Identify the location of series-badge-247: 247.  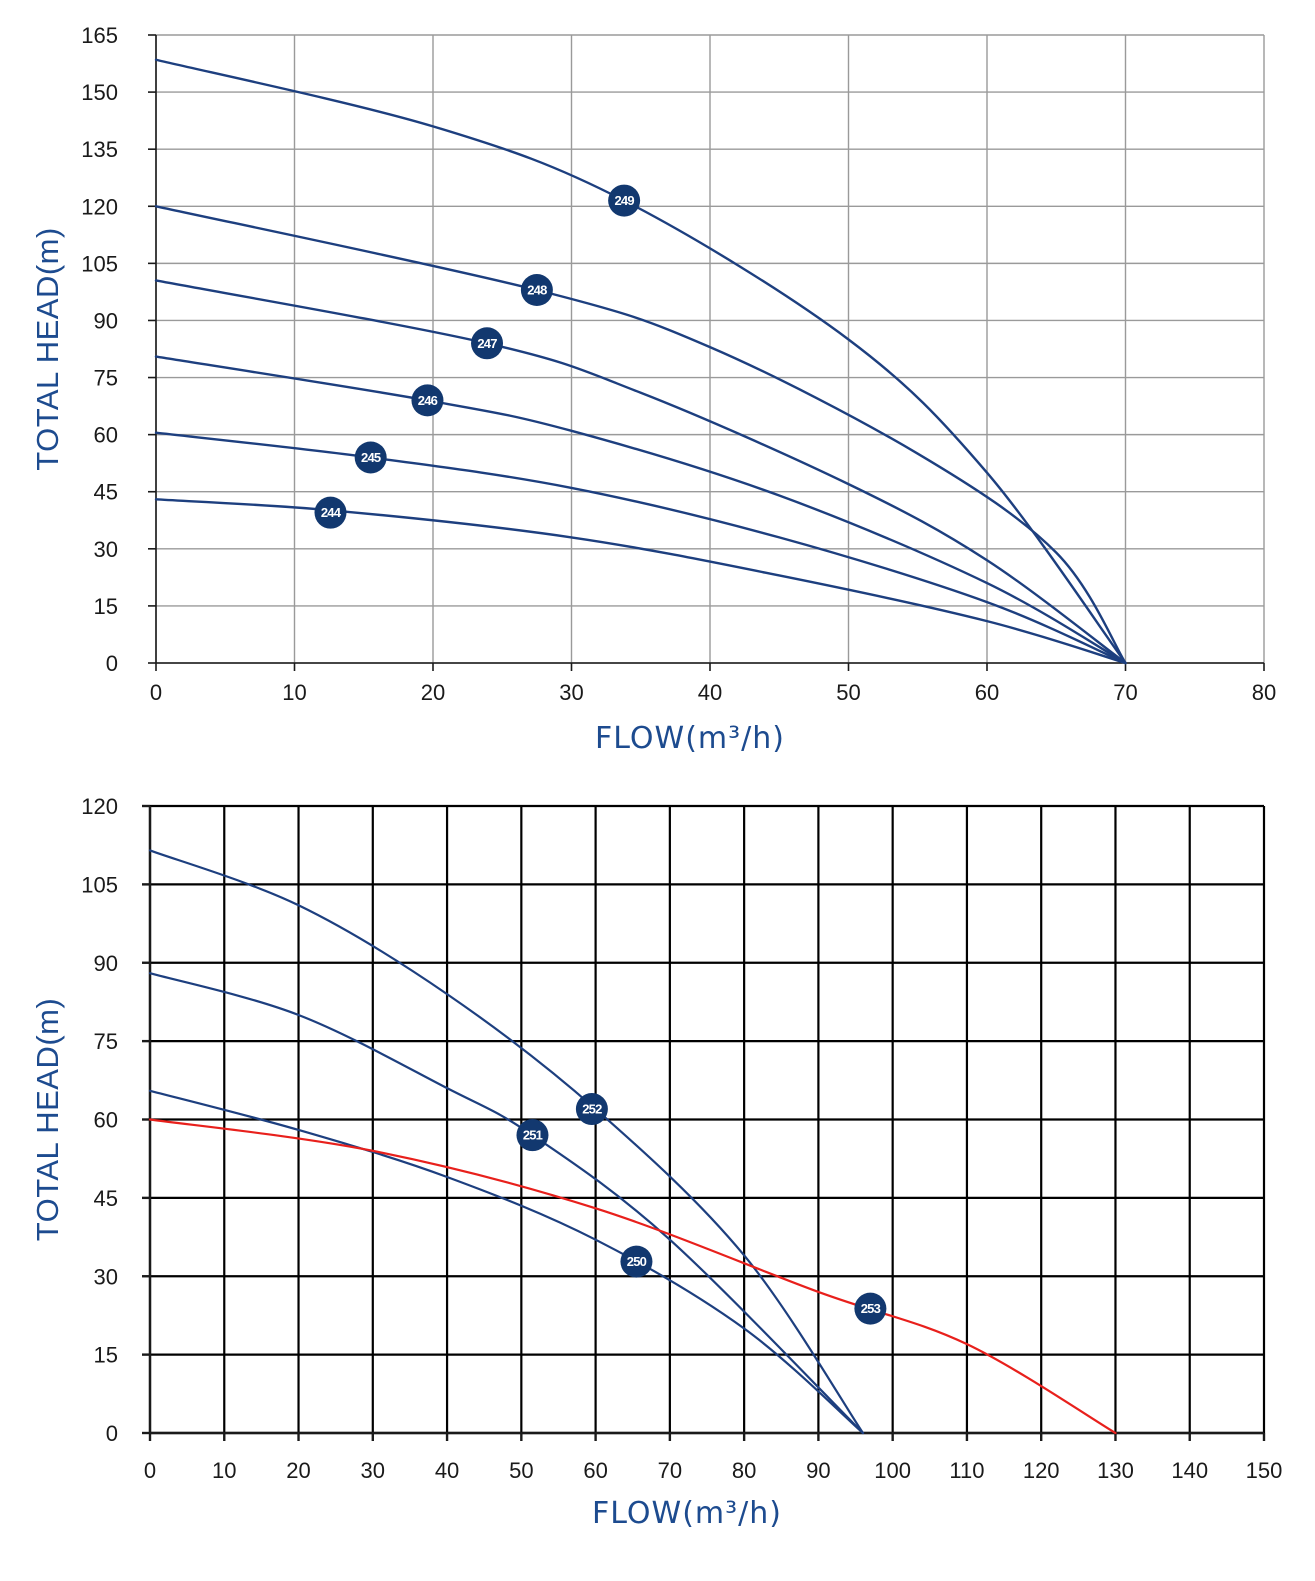
(487, 343).